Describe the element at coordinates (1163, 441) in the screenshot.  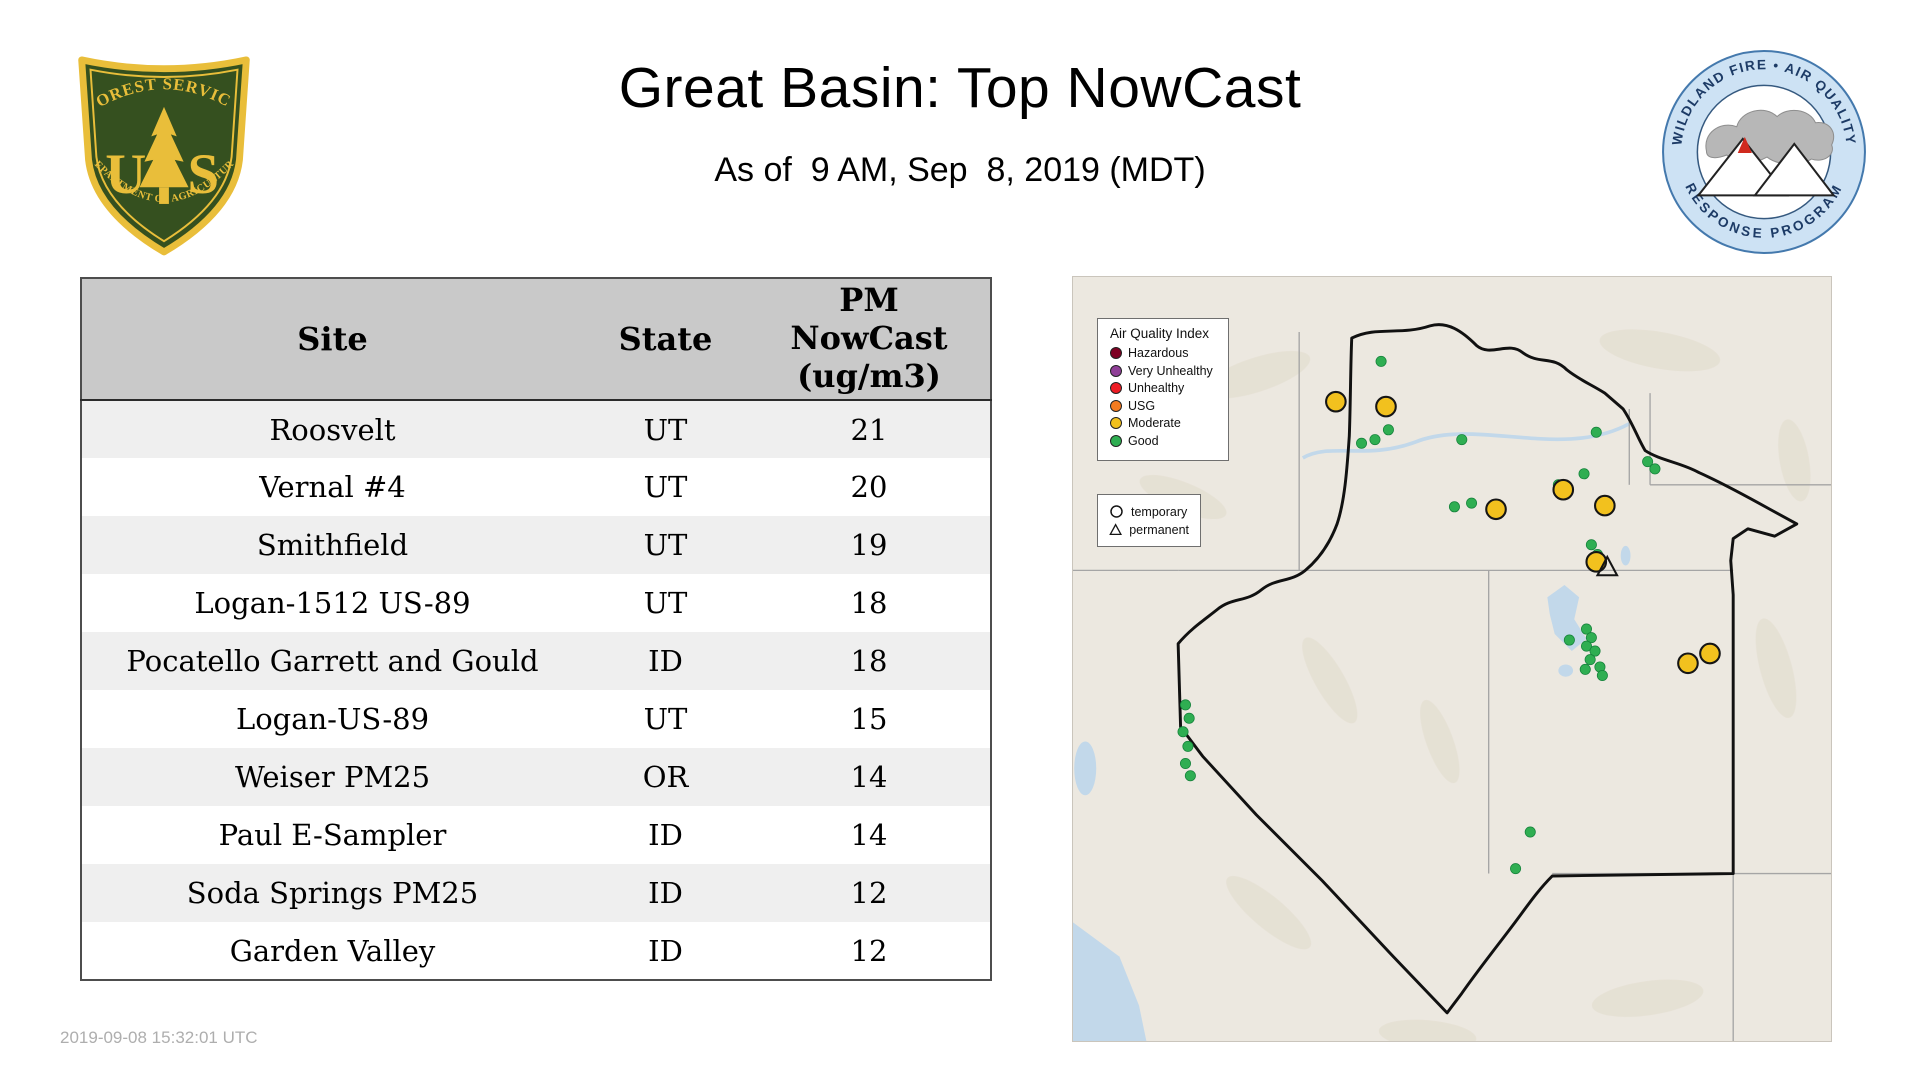
I see `aqi-legend-item: Good` at that location.